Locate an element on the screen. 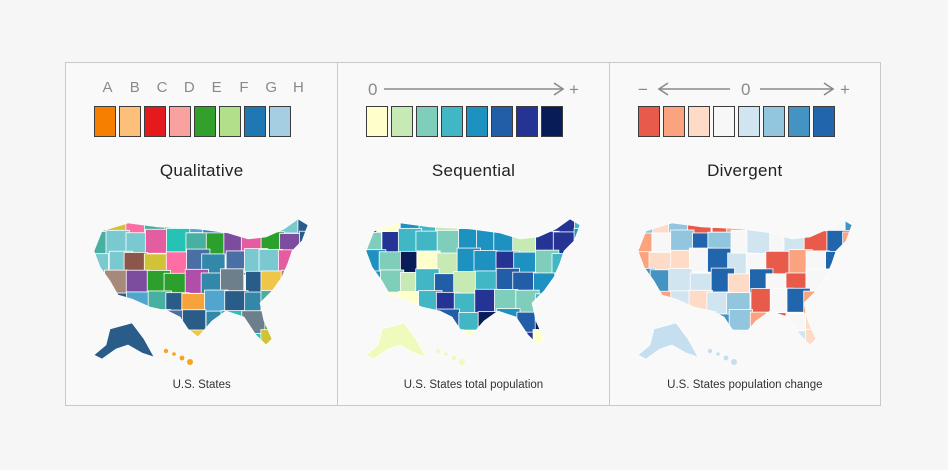  panel-caption: U.S. States is located at coordinates (201, 385).